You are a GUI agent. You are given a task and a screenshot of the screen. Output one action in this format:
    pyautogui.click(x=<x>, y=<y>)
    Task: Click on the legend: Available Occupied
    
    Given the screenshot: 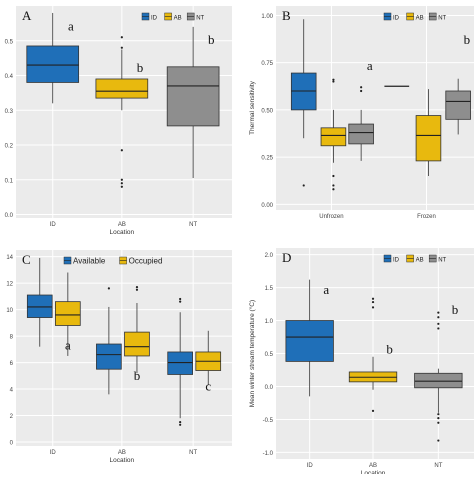 What is the action you would take?
    pyautogui.click(x=113, y=261)
    